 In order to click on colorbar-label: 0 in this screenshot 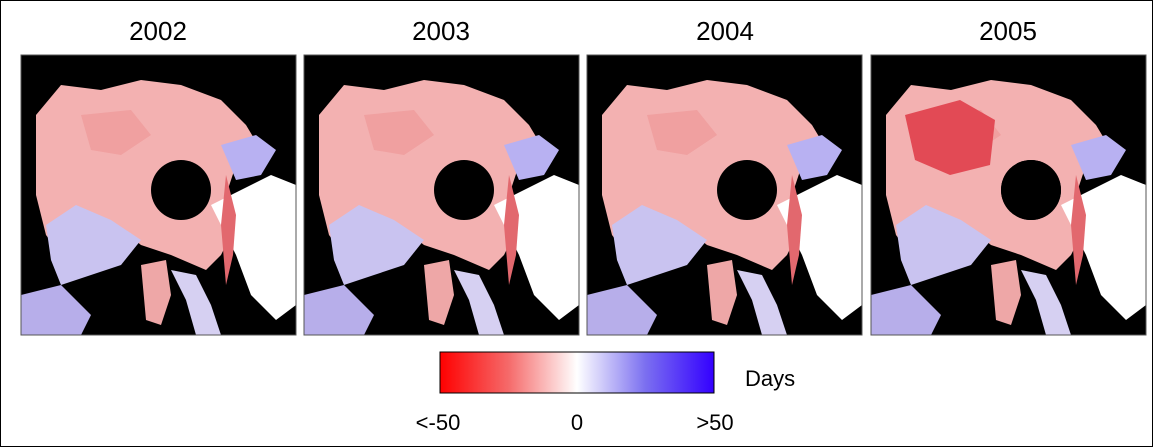, I will do `click(577, 422)`.